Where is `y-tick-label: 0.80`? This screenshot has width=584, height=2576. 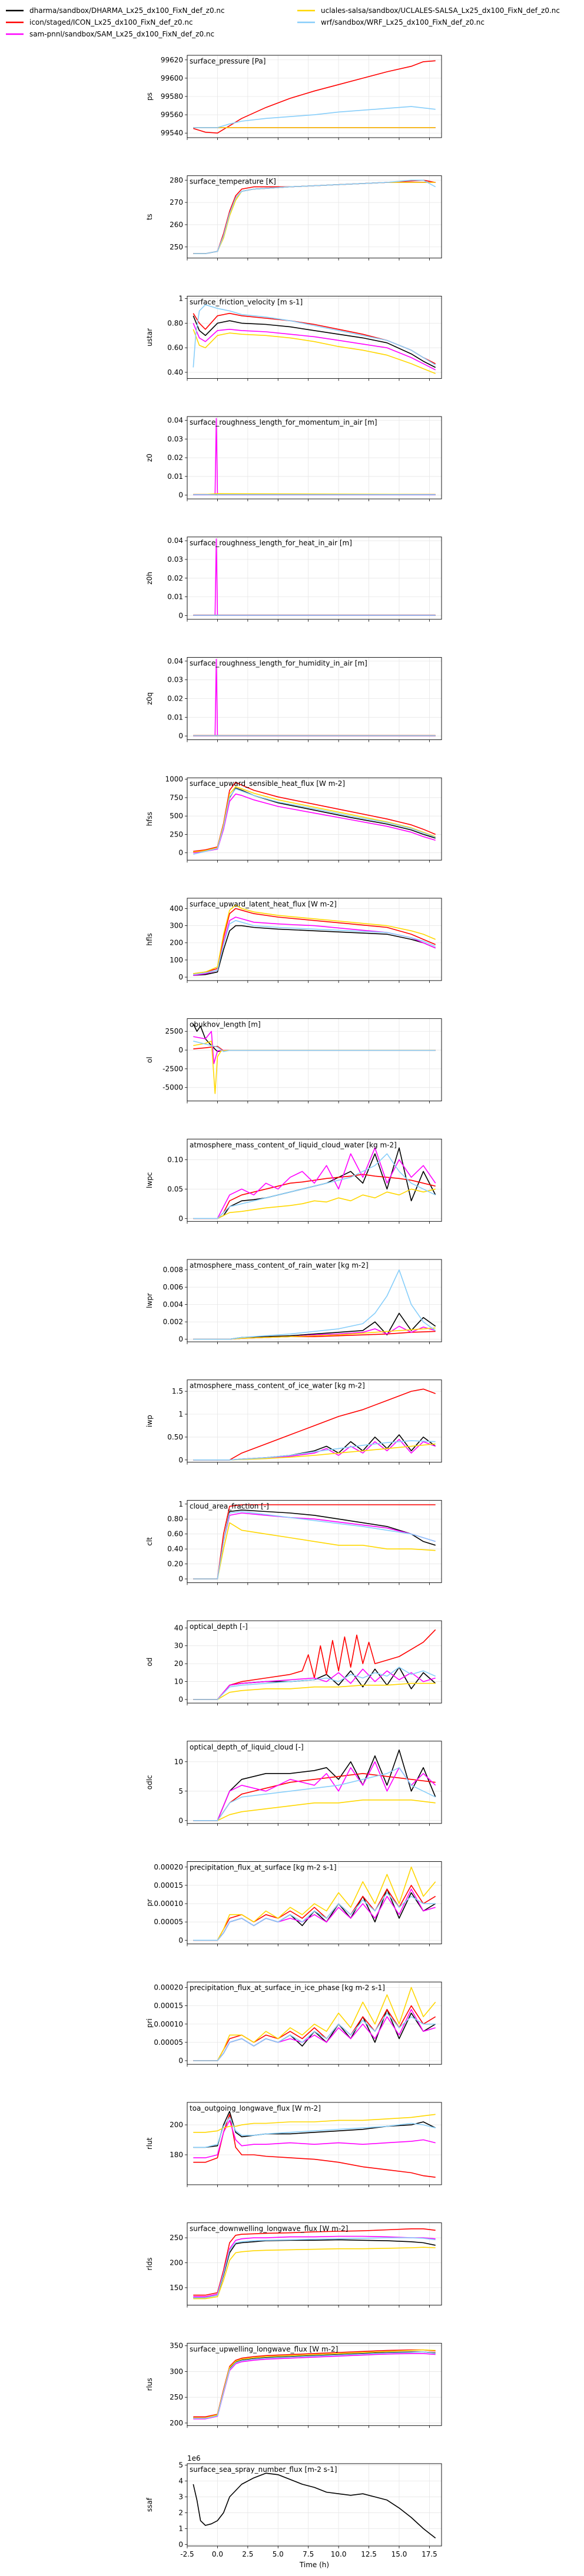 y-tick-label: 0.80 is located at coordinates (175, 1519).